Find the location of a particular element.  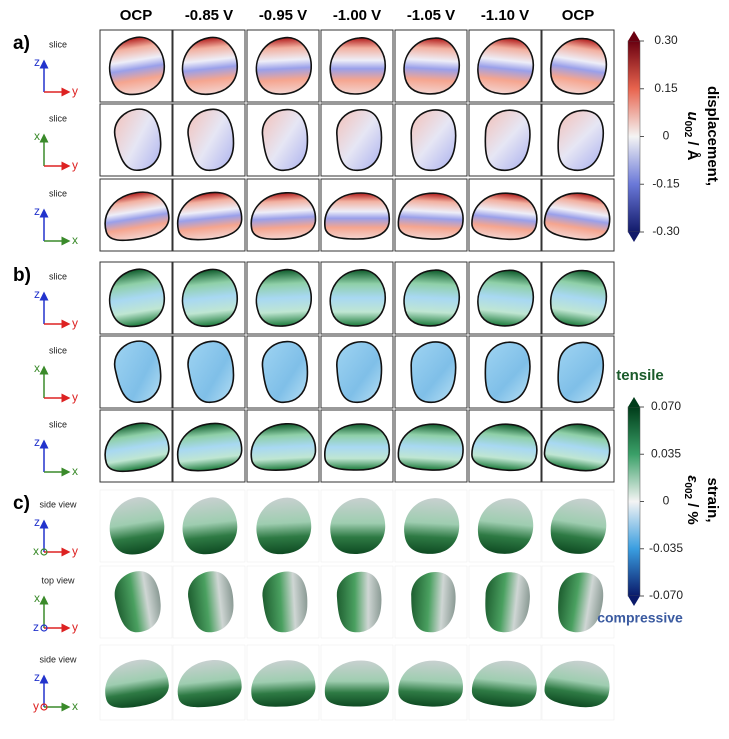

colorbar-tick-label: 0.070 is located at coordinates (666, 406).